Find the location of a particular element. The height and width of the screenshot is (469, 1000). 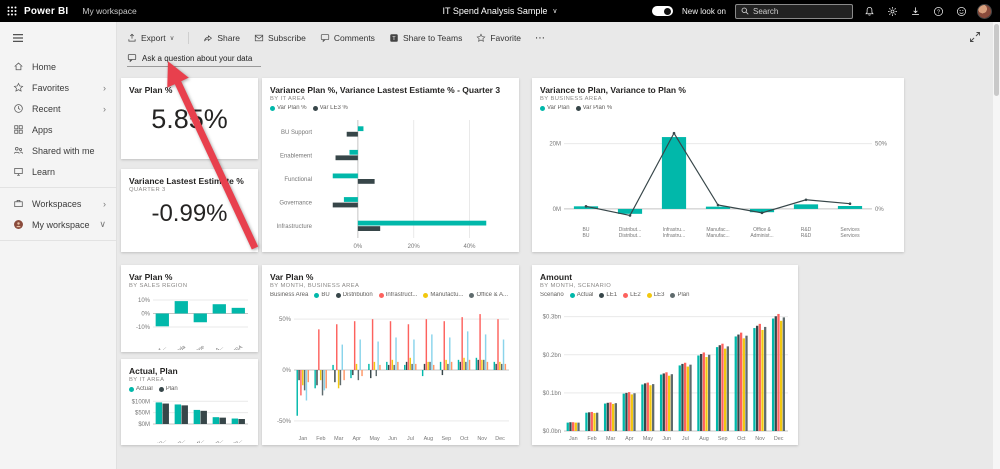

chart-legend: Var Plan Var Plan % is located at coordinates (718, 108).